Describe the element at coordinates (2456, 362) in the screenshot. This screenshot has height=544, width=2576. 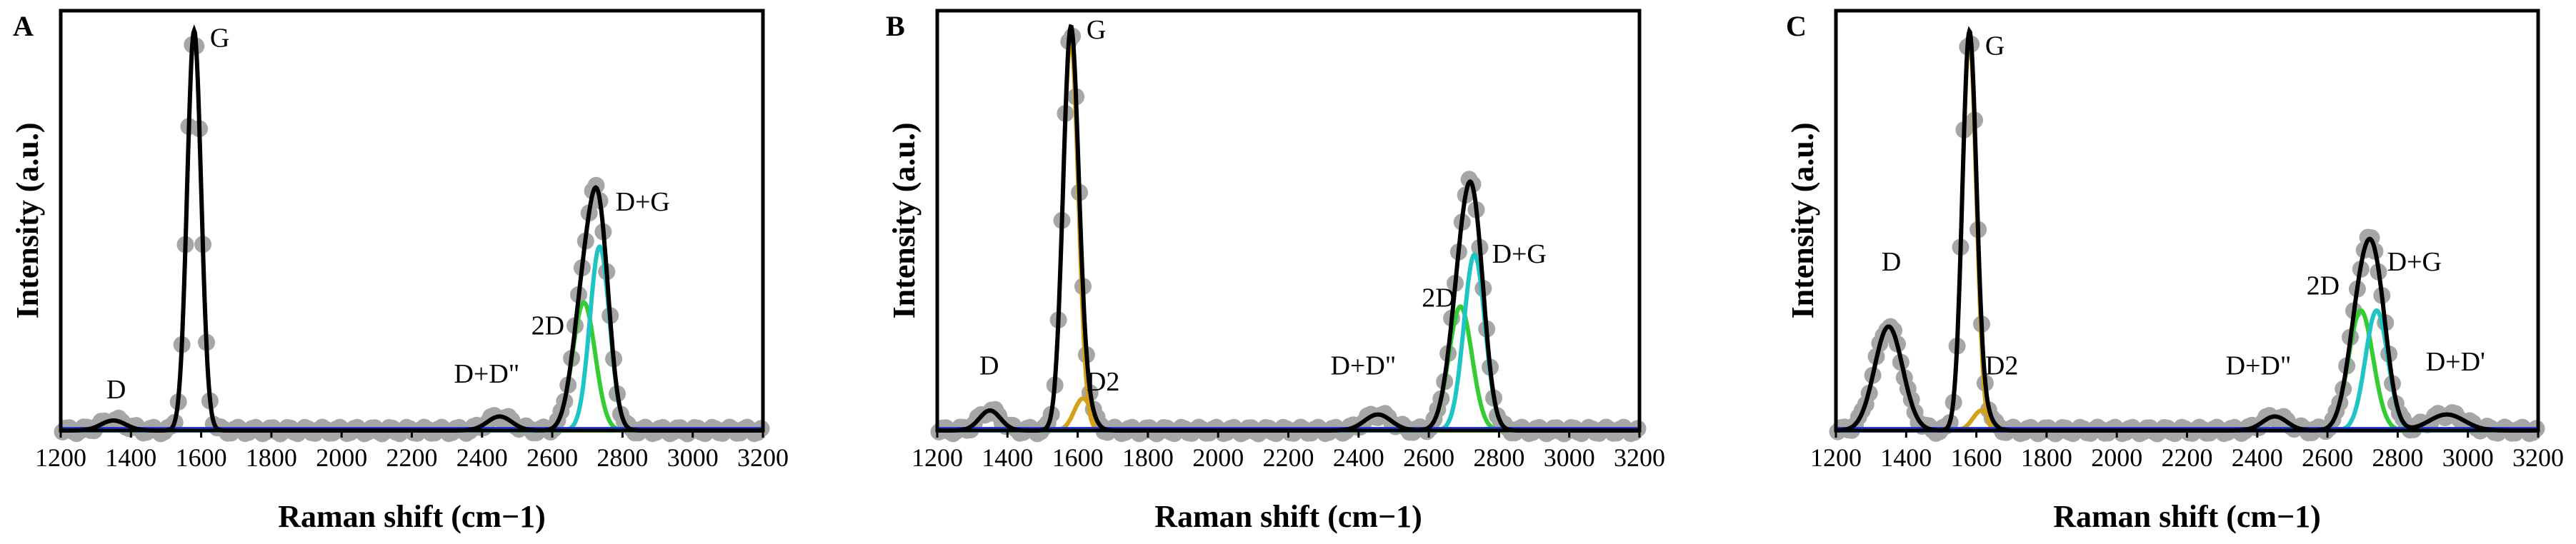
I see `peak-label: D+D'` at that location.